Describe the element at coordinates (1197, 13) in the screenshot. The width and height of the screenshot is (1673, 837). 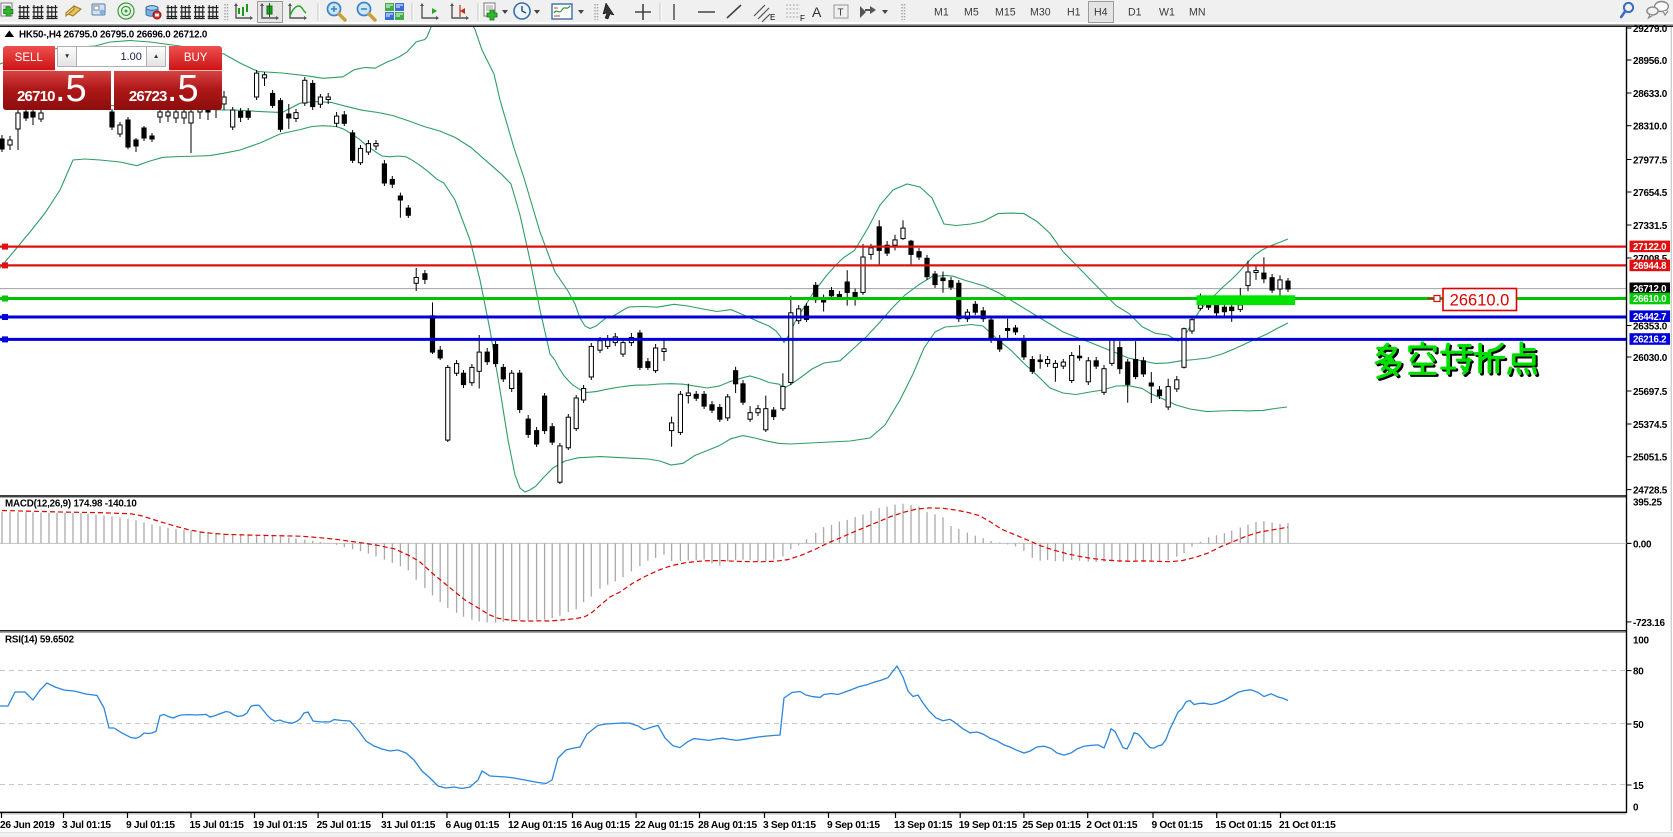
I see `svg-text: MN` at that location.